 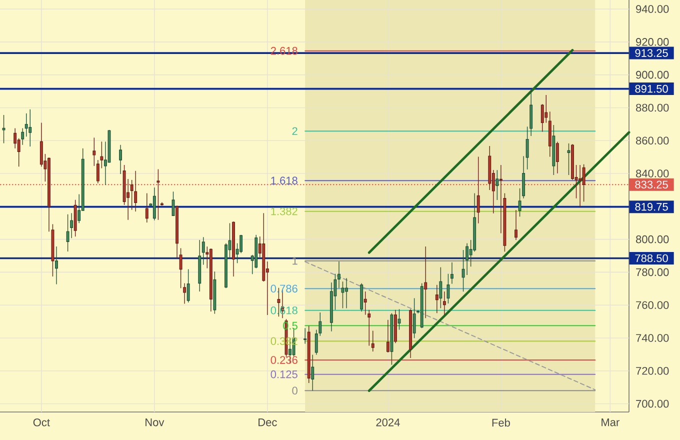 I want to click on y-tick-label: 720.00, so click(x=652, y=370).